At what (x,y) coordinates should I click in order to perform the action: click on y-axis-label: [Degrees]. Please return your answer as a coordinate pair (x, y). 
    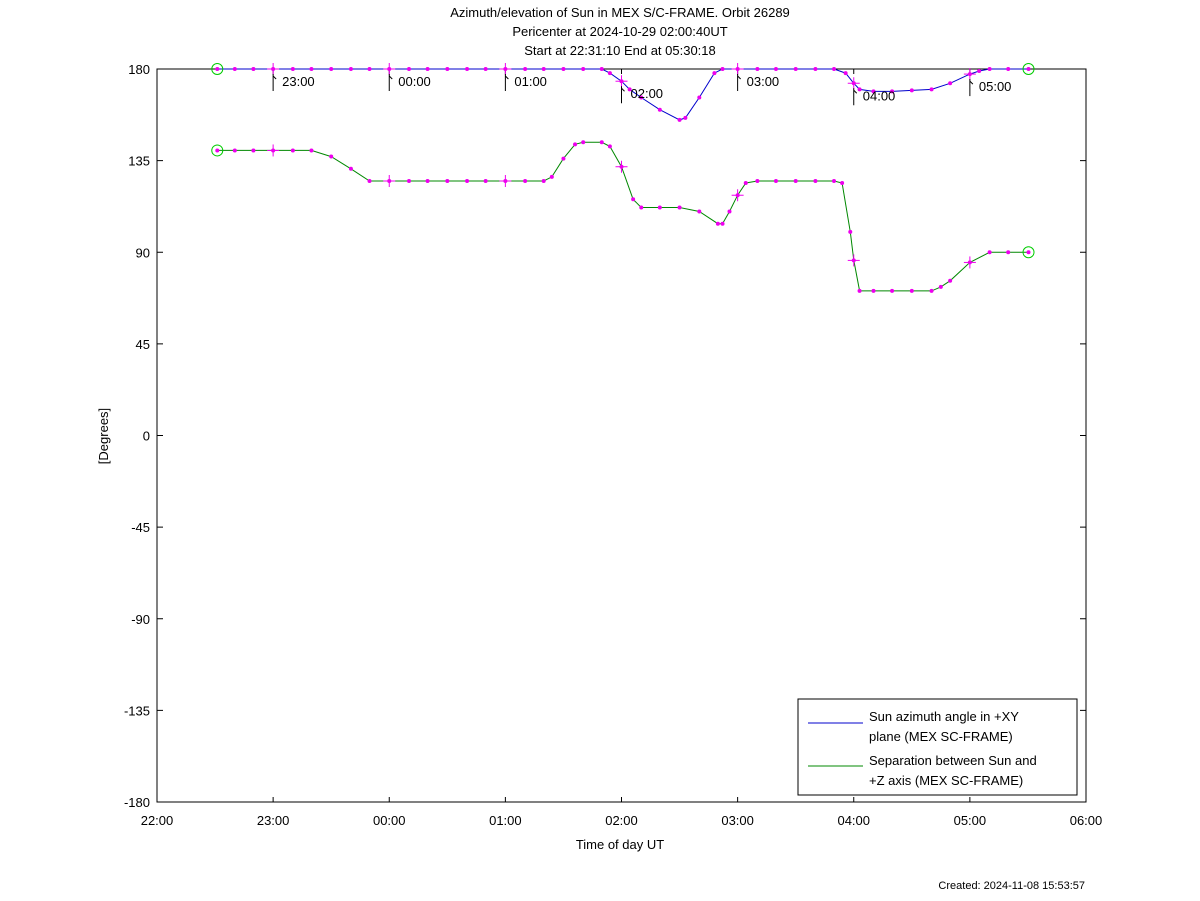
    Looking at the image, I should click on (103, 436).